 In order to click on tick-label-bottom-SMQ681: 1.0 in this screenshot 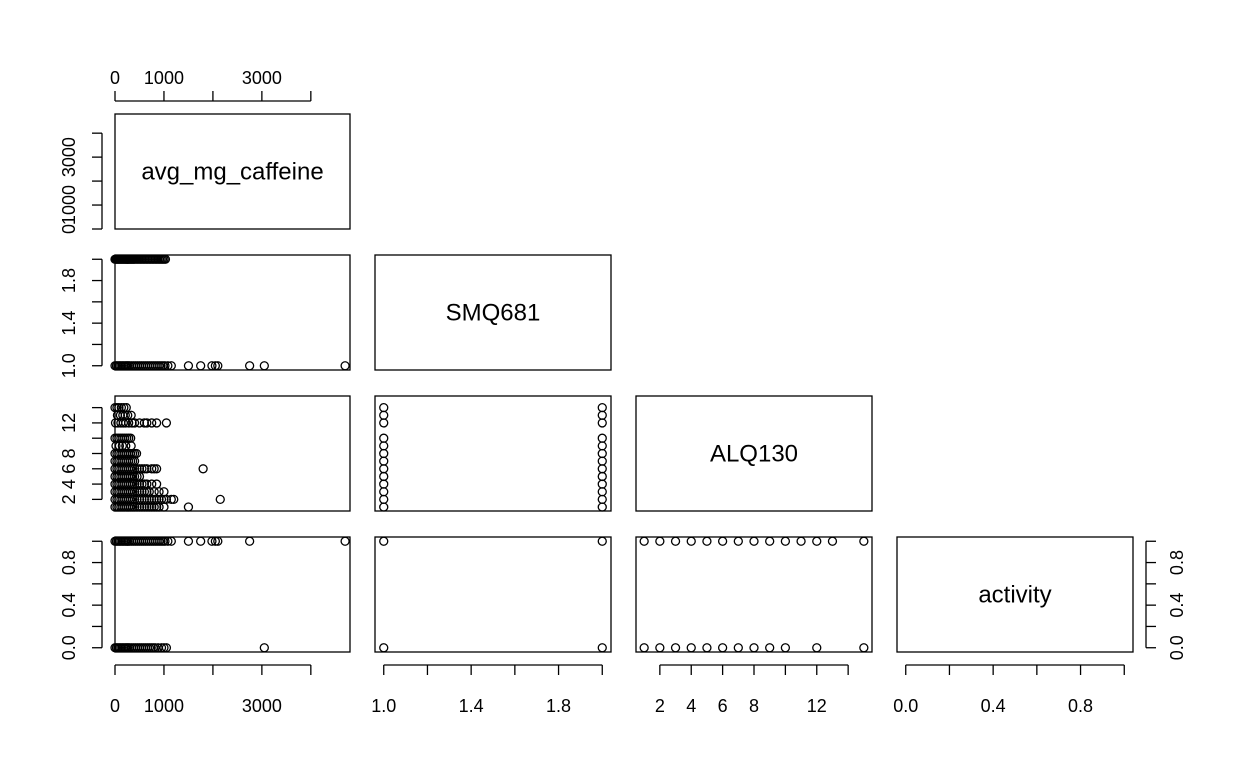, I will do `click(383, 706)`.